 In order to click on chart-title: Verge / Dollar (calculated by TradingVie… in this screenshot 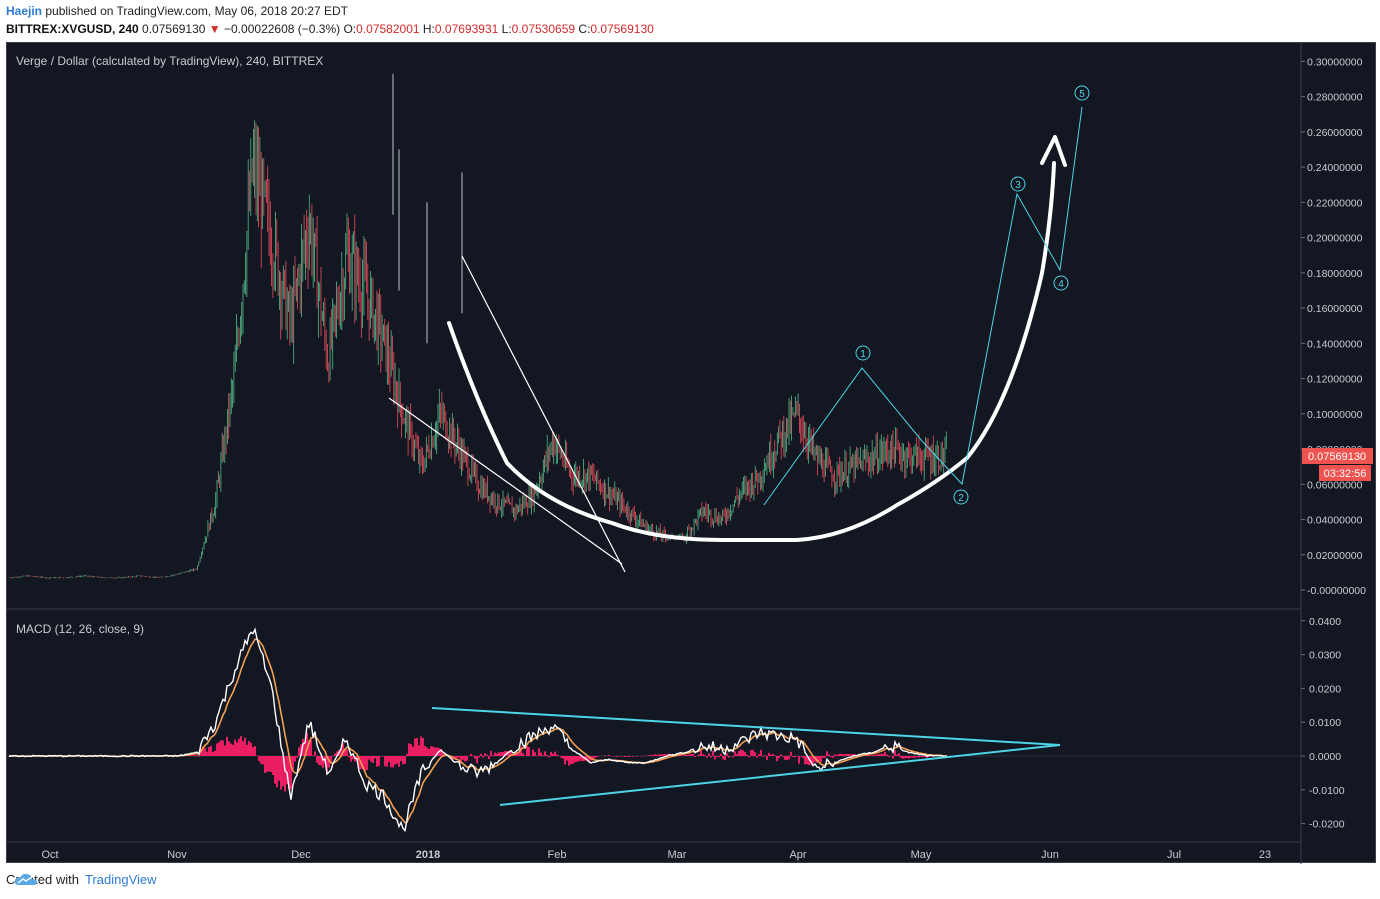, I will do `click(169, 61)`.